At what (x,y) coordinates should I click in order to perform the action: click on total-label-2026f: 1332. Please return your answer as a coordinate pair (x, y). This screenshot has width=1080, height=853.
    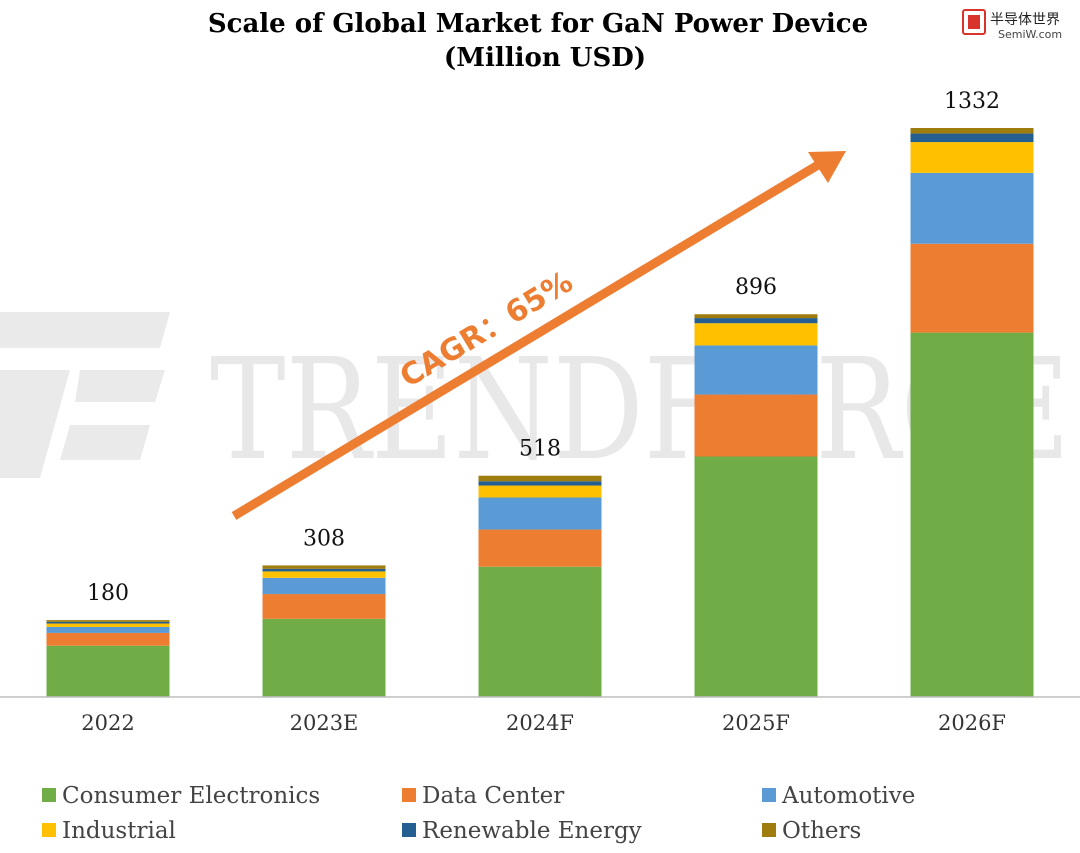
    Looking at the image, I should click on (972, 101).